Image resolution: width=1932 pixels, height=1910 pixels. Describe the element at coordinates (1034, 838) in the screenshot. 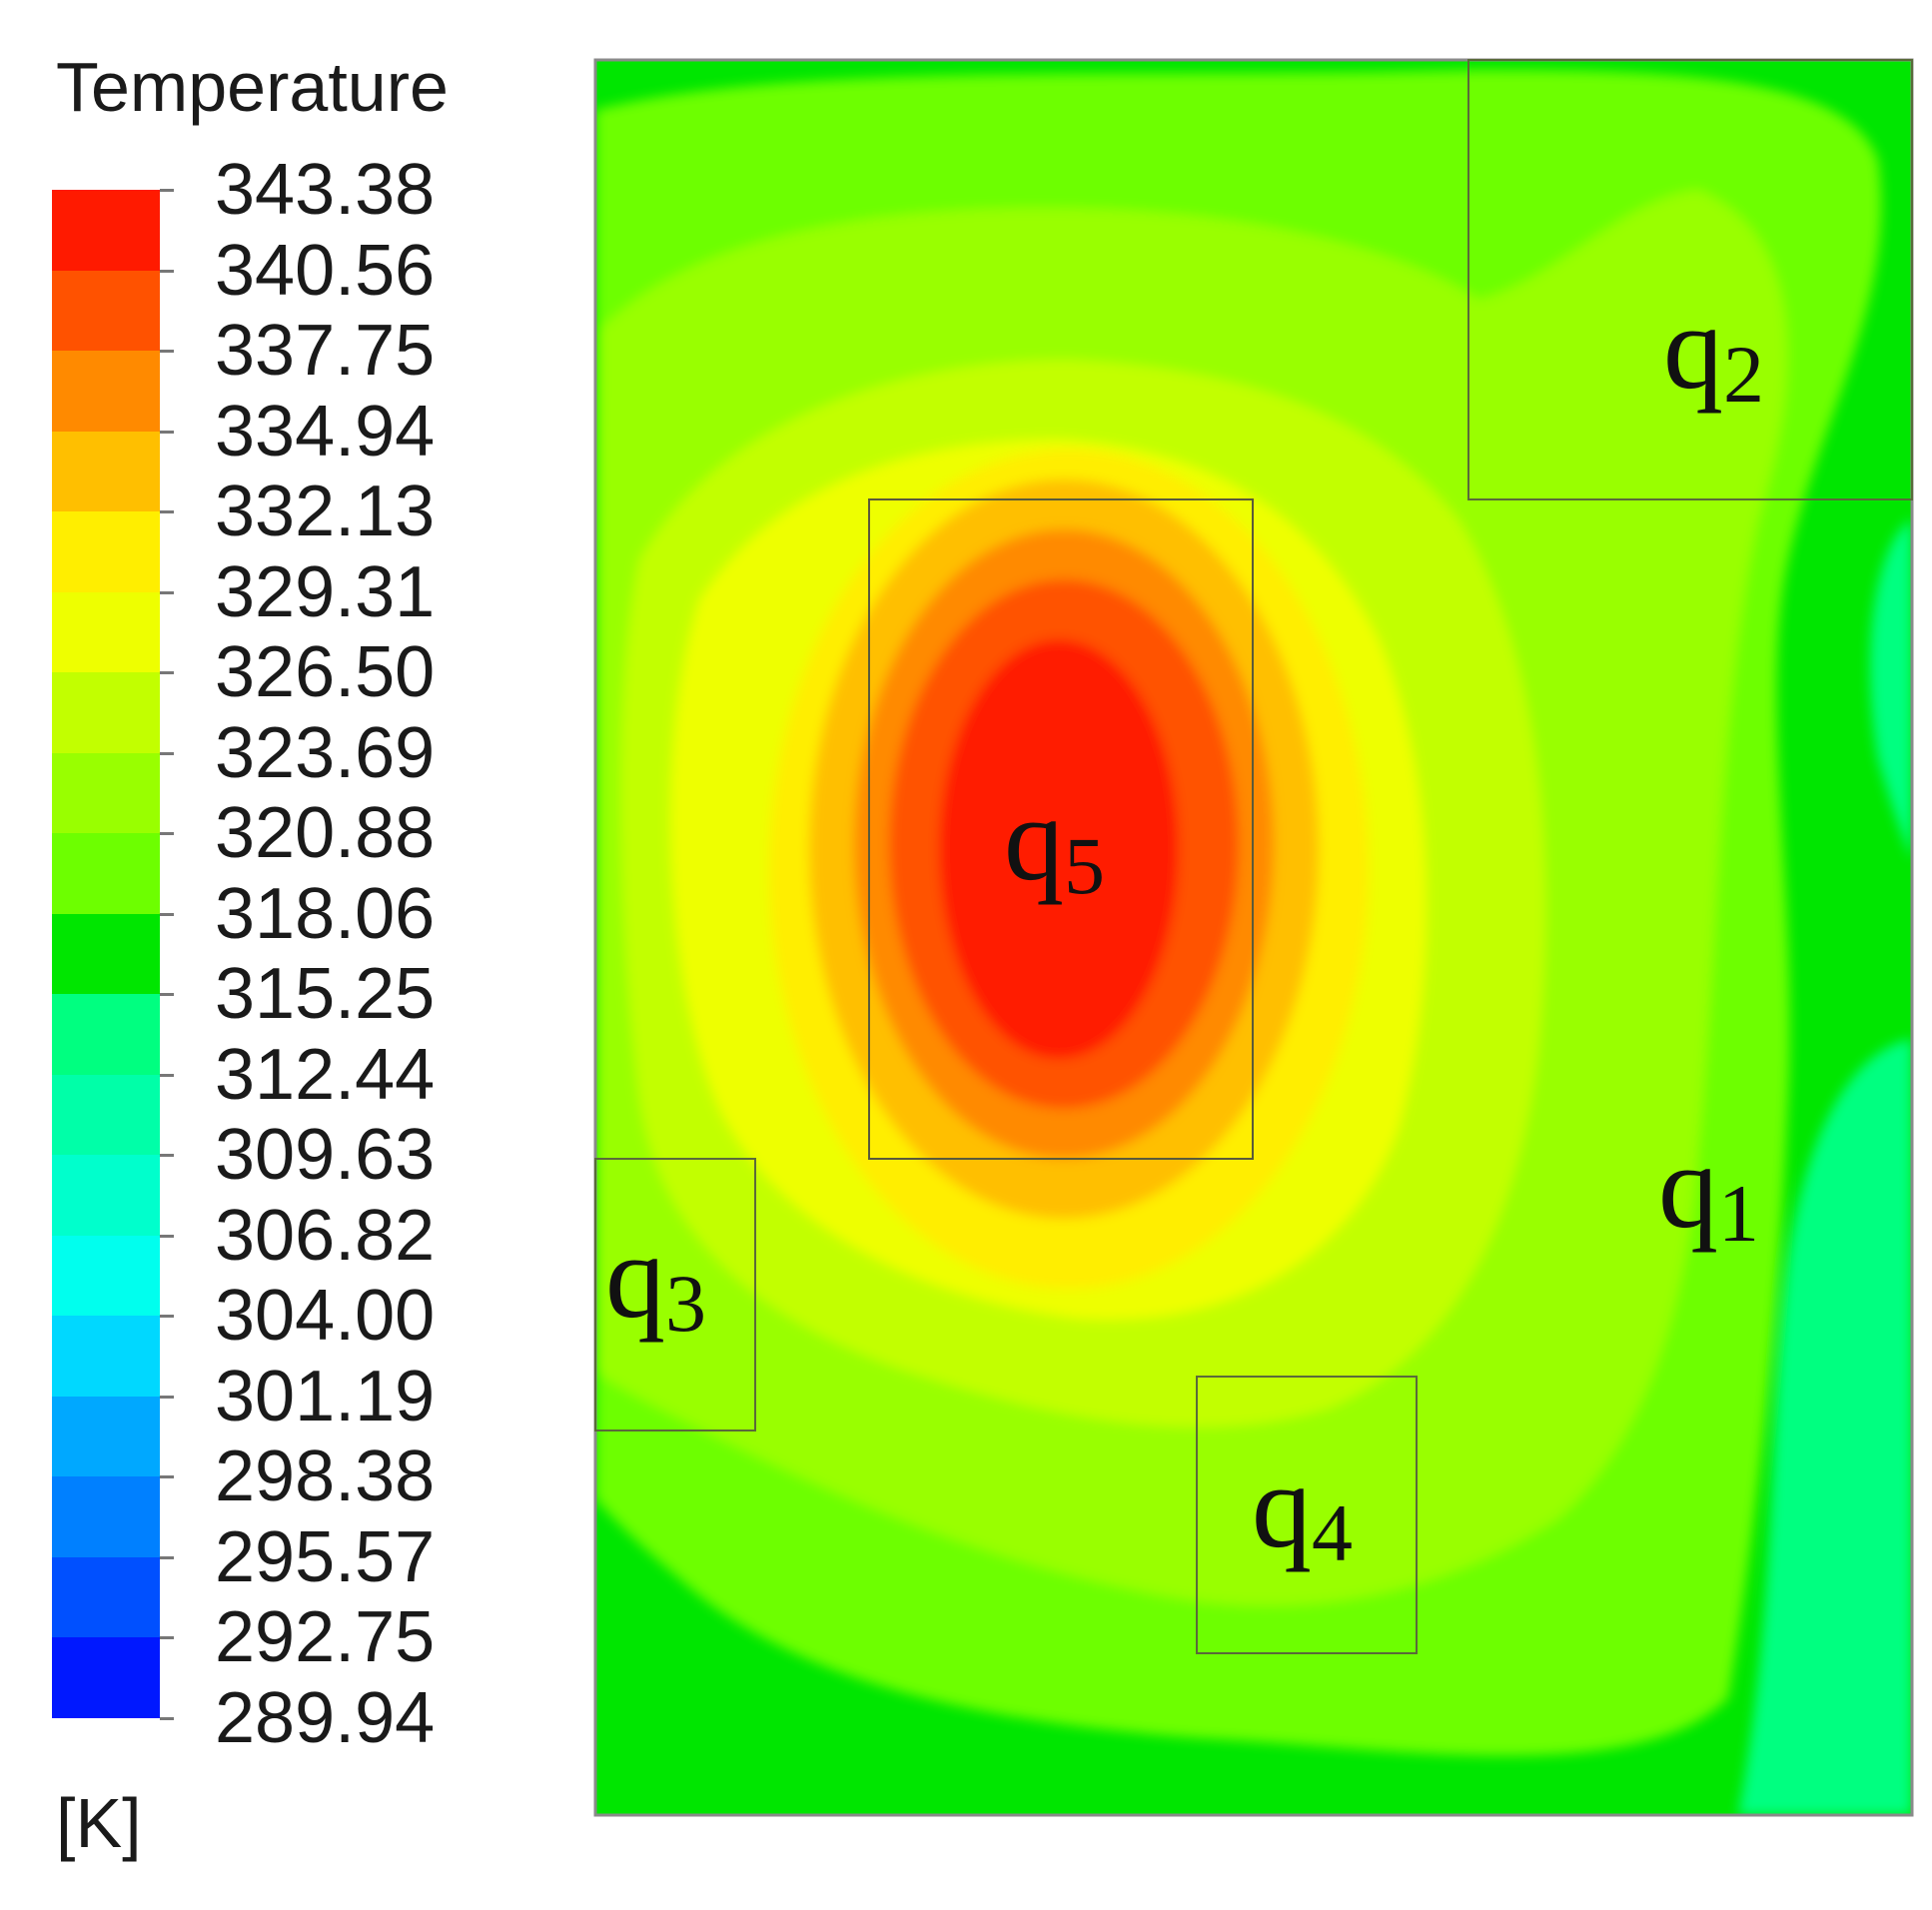

I see `region-letter-q5: q` at that location.